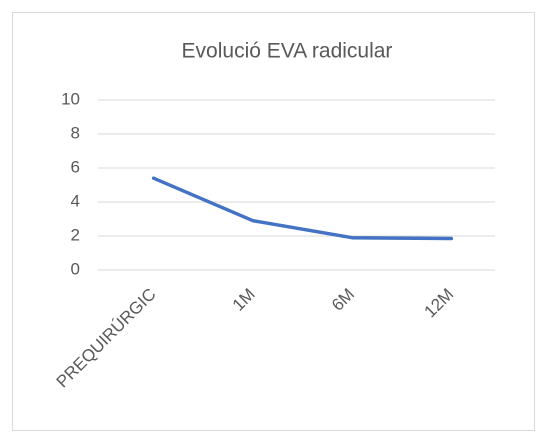  What do you see at coordinates (75, 200) in the screenshot?
I see `y-tick-label: 4` at bounding box center [75, 200].